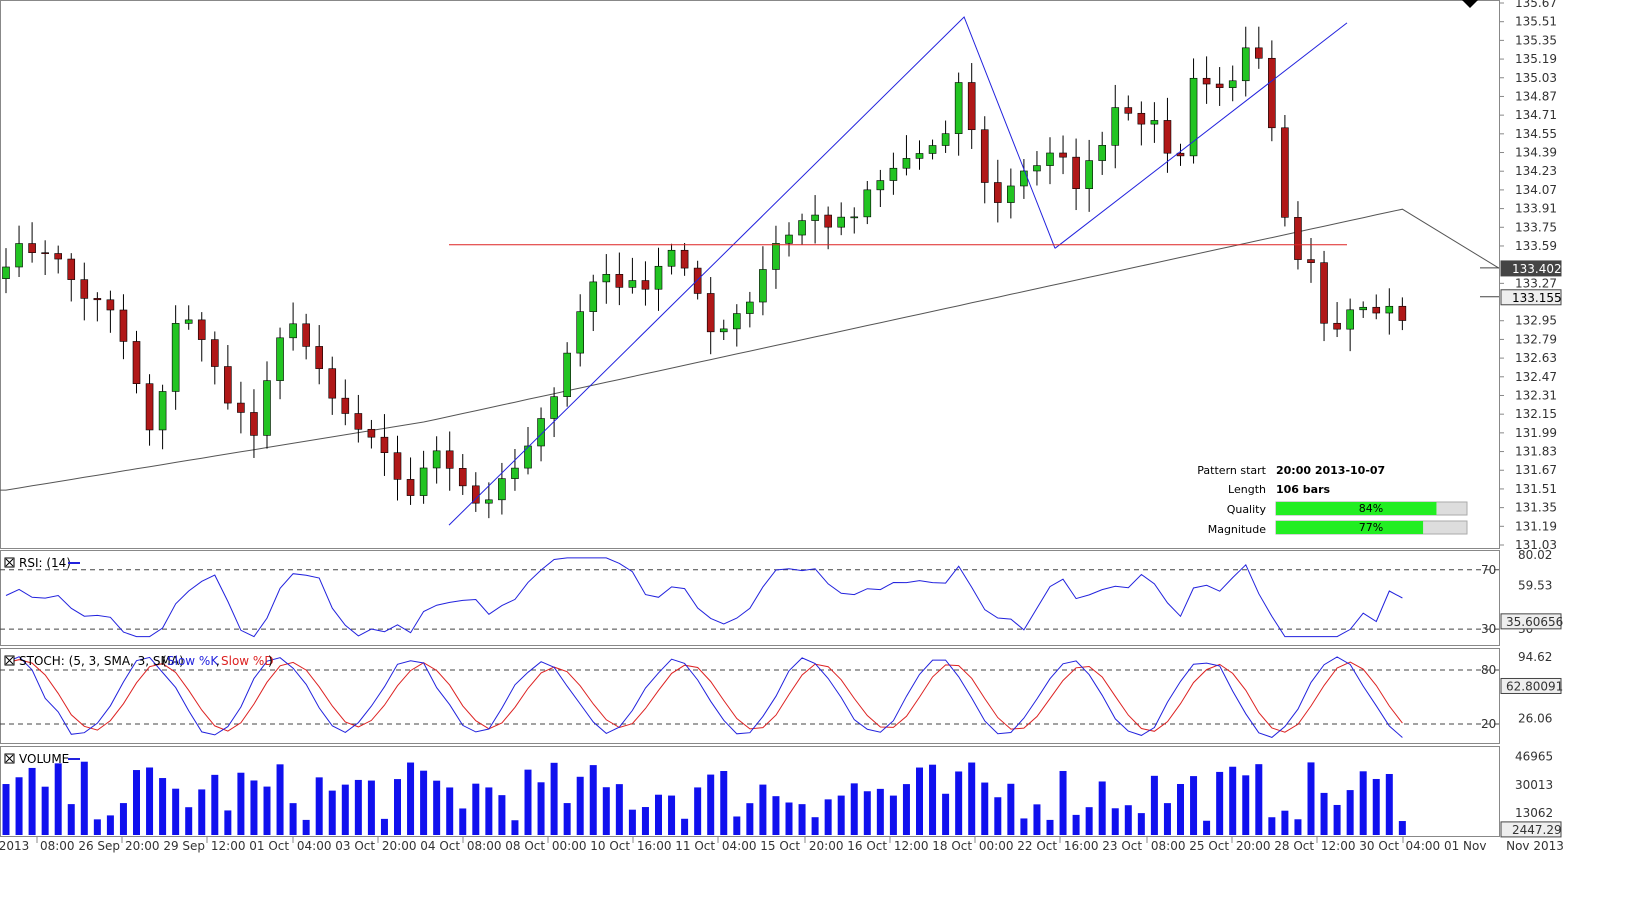  What do you see at coordinates (9, 758) in the screenshot?
I see `volume-close-x` at bounding box center [9, 758].